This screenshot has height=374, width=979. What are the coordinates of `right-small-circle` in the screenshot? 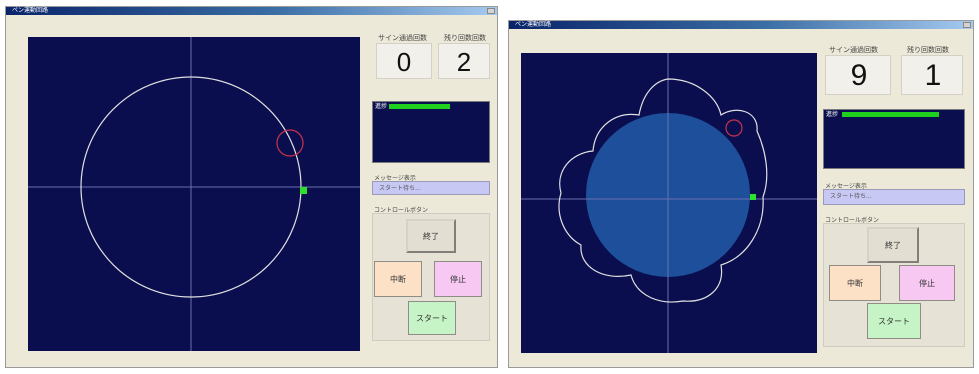 It's located at (734, 128).